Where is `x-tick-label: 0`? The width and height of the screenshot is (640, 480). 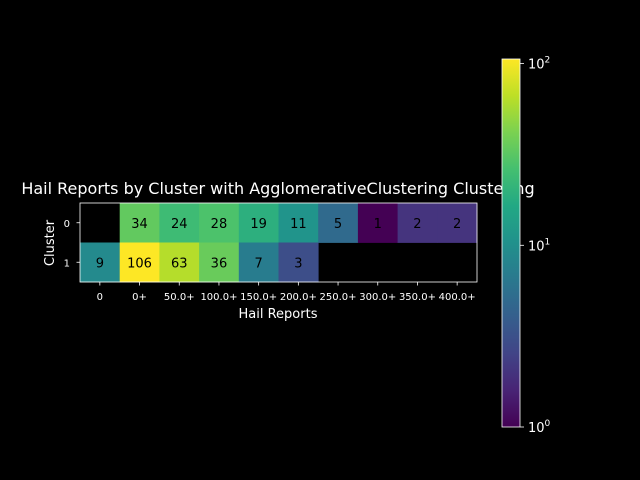 x-tick-label: 0 is located at coordinates (100, 297).